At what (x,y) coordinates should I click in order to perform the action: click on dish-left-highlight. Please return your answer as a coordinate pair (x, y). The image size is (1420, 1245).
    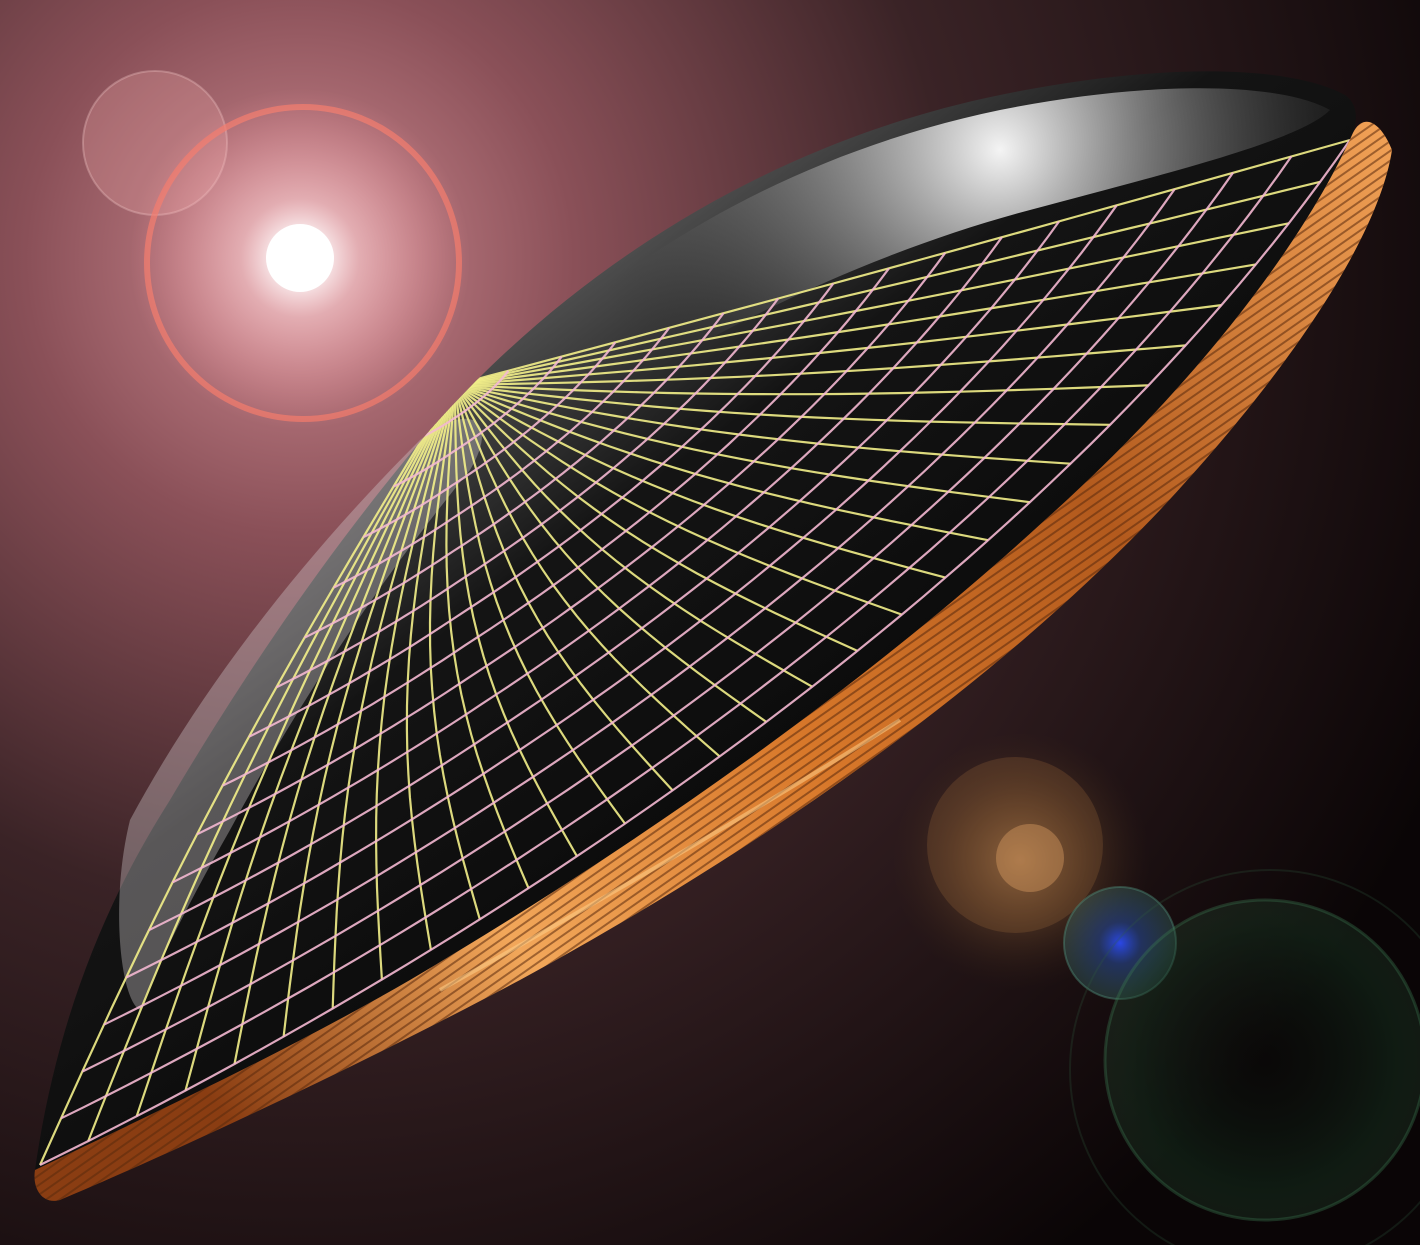
    Looking at the image, I should click on (300, 714).